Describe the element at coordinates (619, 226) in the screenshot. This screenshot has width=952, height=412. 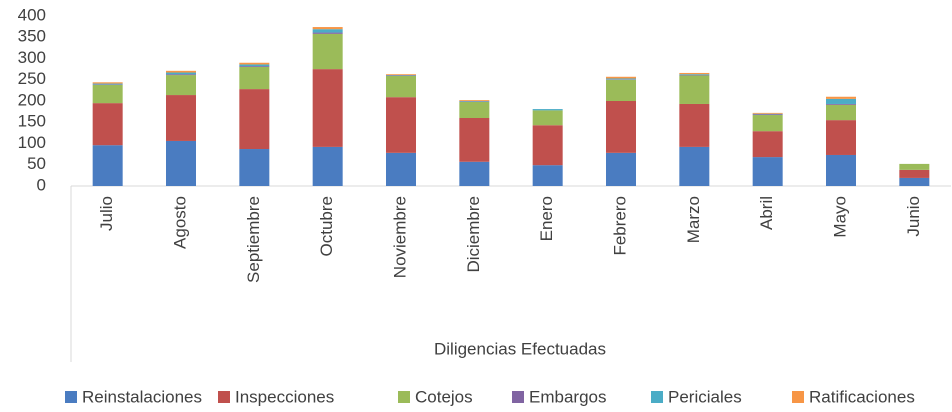
I see `x-tick-label: Febrero` at that location.